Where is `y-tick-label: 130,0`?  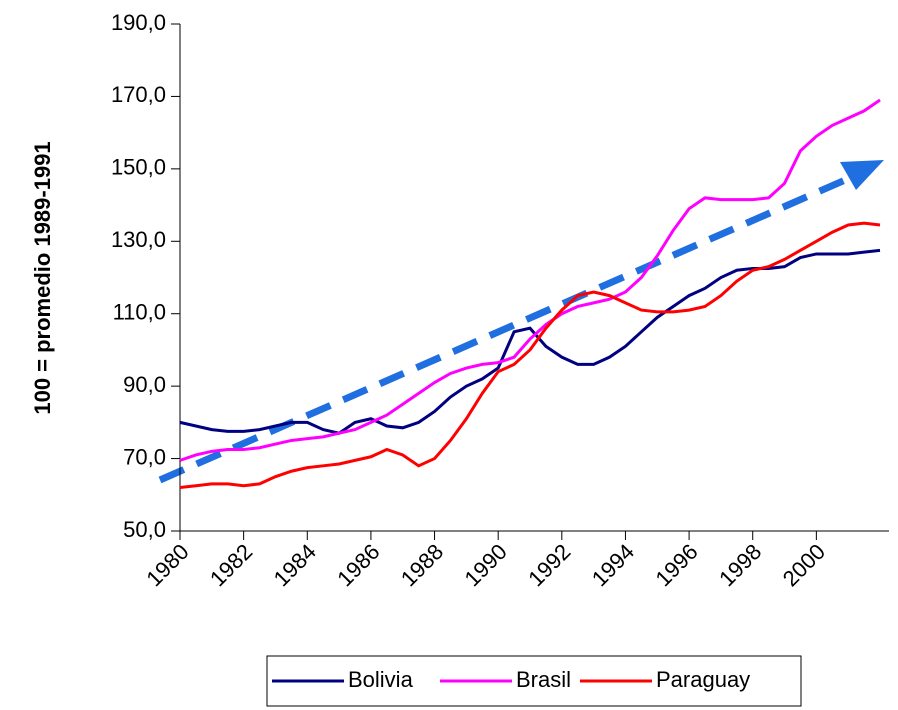 y-tick-label: 130,0 is located at coordinates (138, 239).